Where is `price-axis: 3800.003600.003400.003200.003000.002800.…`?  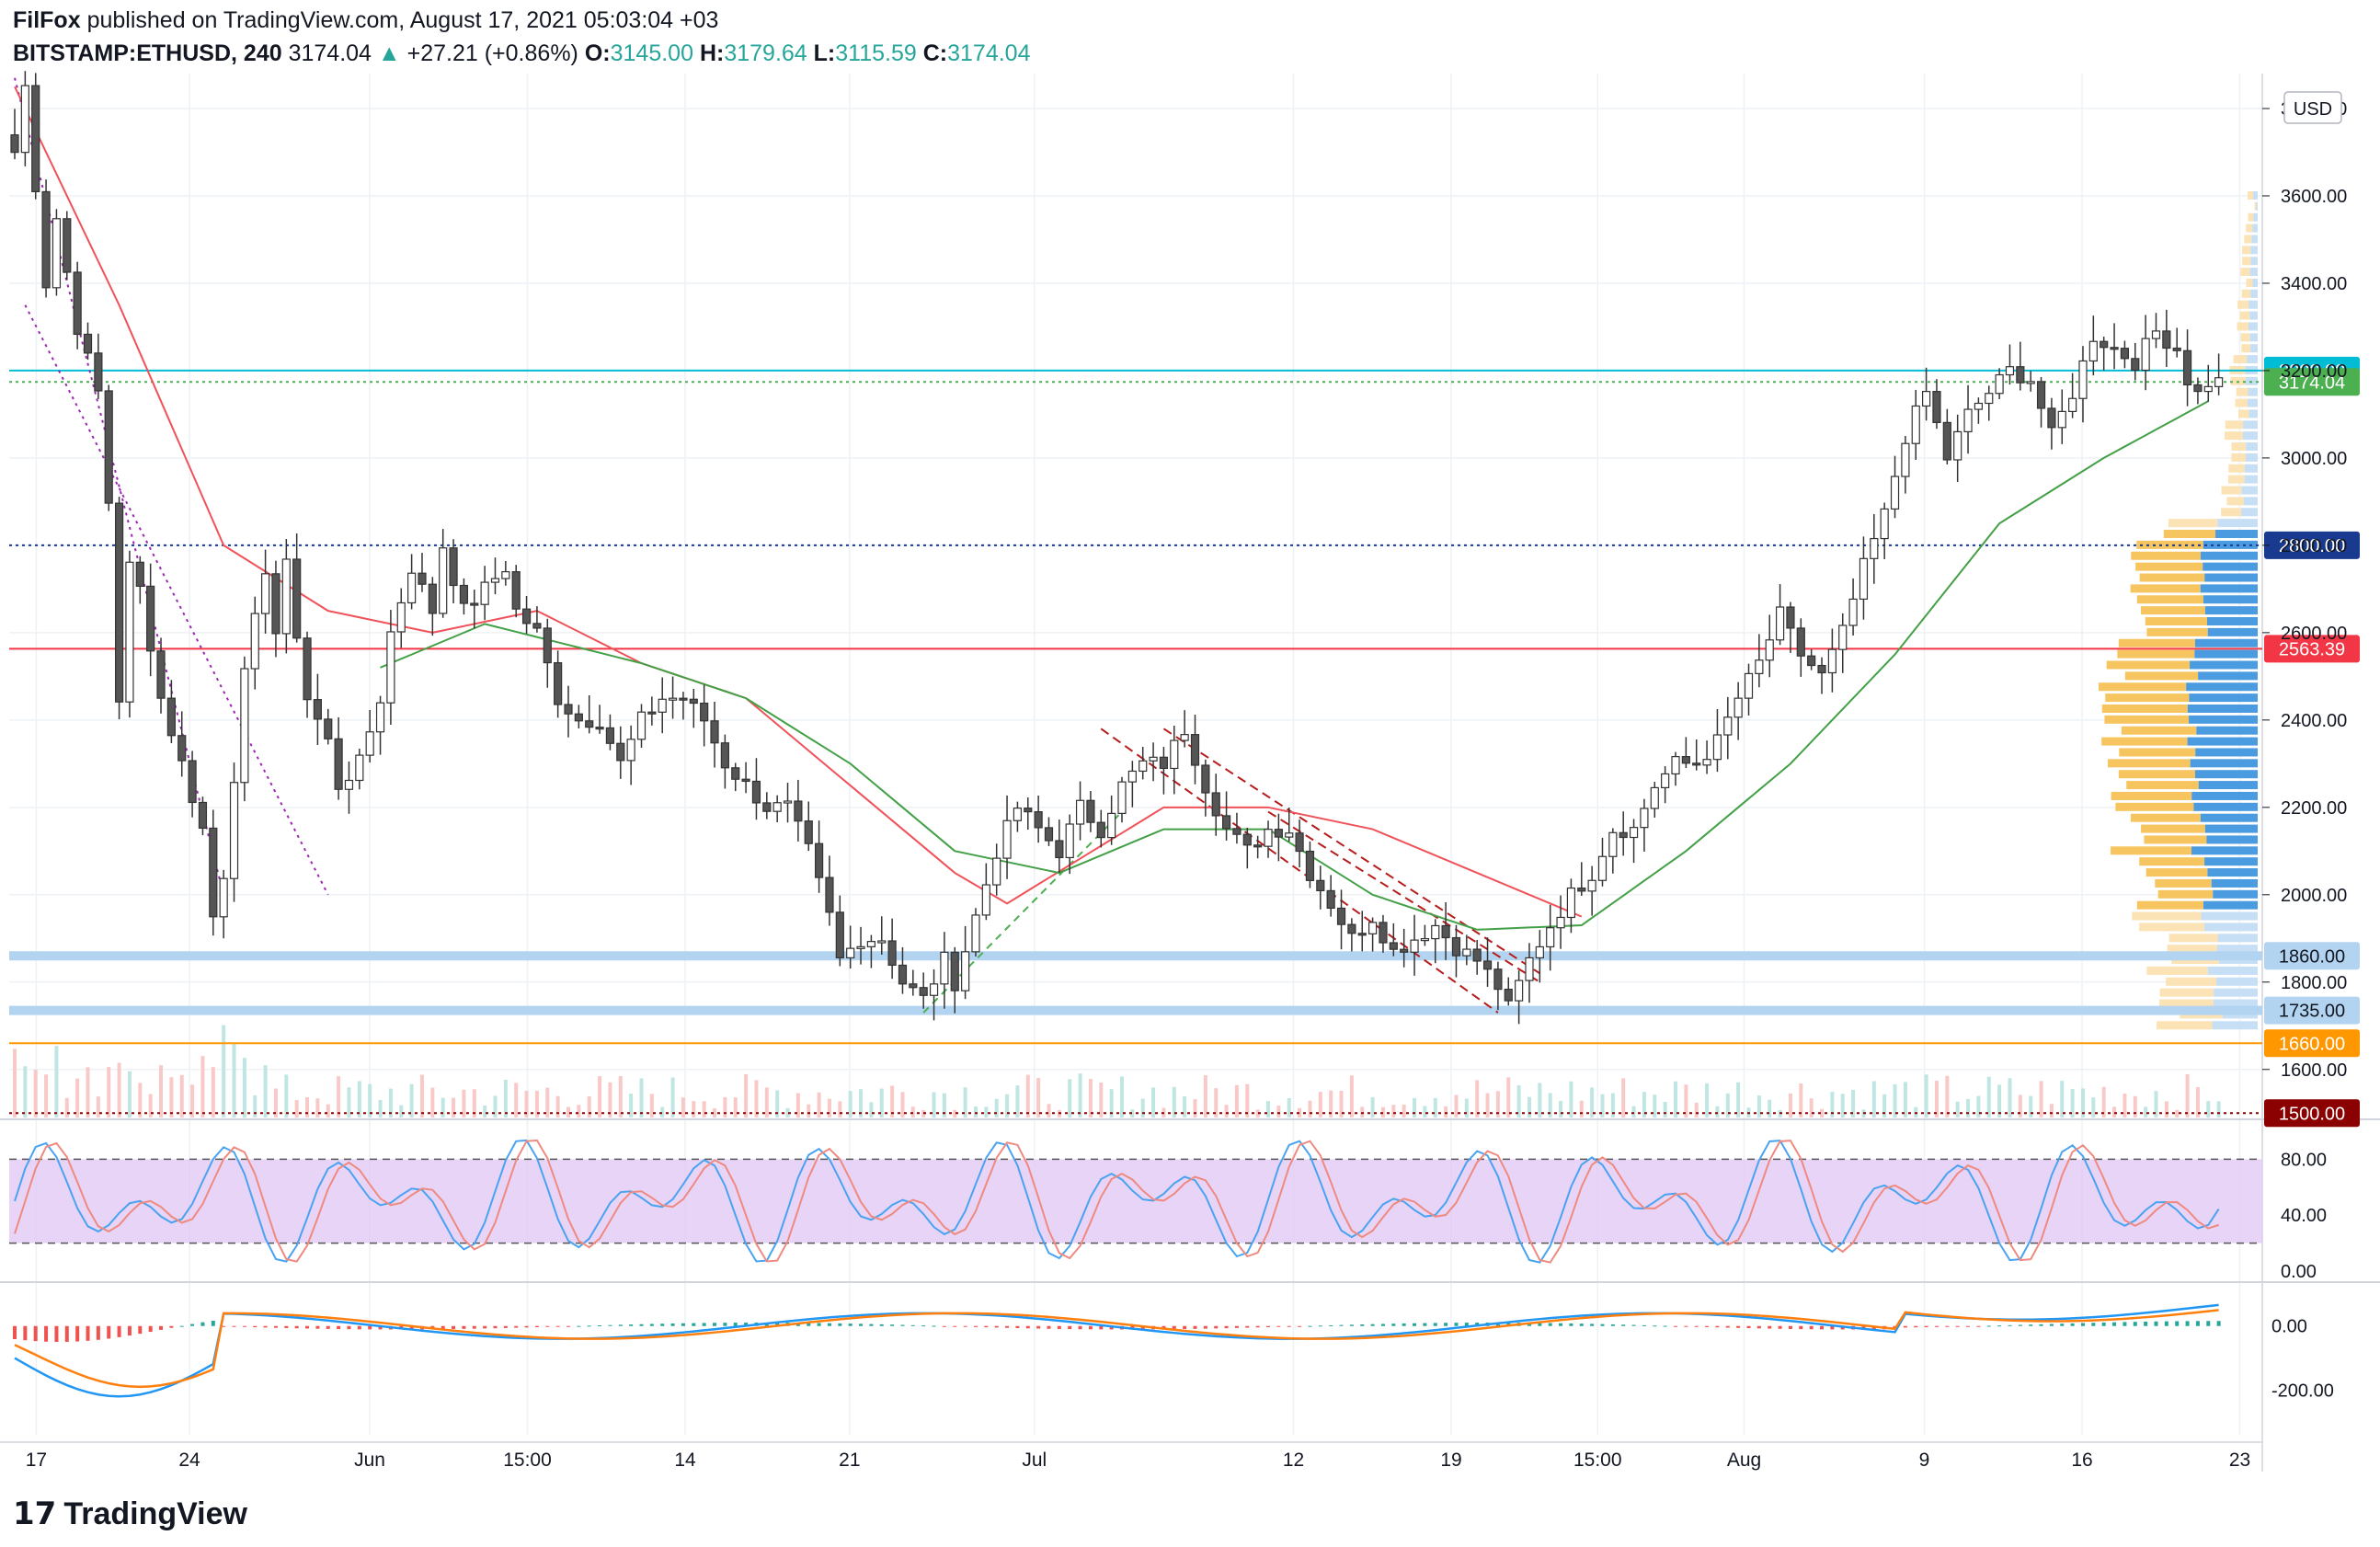 price-axis: 3800.003600.003400.003200.003000.002800.… is located at coordinates (2304, 750).